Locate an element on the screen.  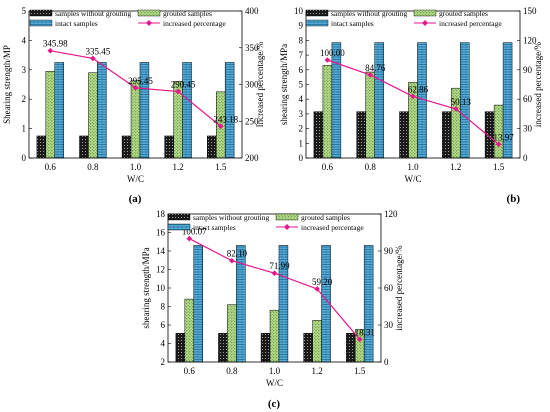
x-tick-label-3: 1.2 is located at coordinates (316, 371).